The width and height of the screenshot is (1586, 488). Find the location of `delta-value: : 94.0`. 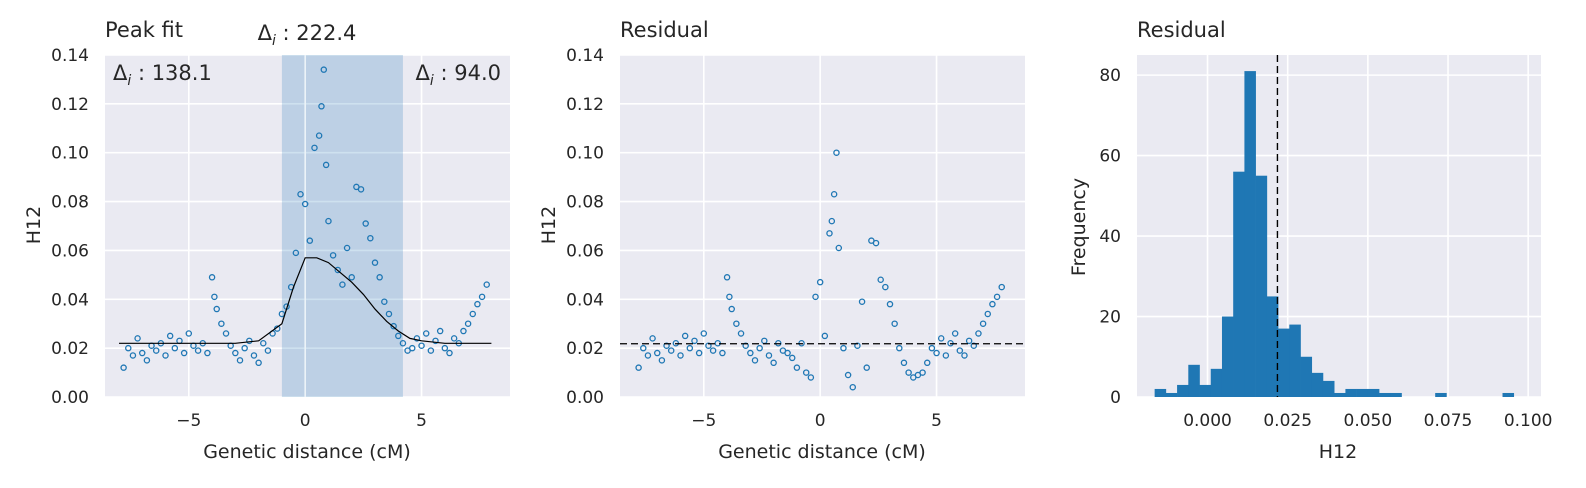

delta-value: : 94.0 is located at coordinates (467, 73).